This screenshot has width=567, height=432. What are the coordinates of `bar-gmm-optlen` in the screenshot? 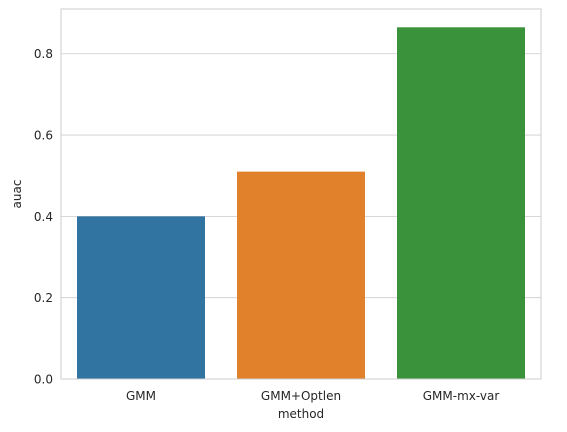 It's located at (301, 275).